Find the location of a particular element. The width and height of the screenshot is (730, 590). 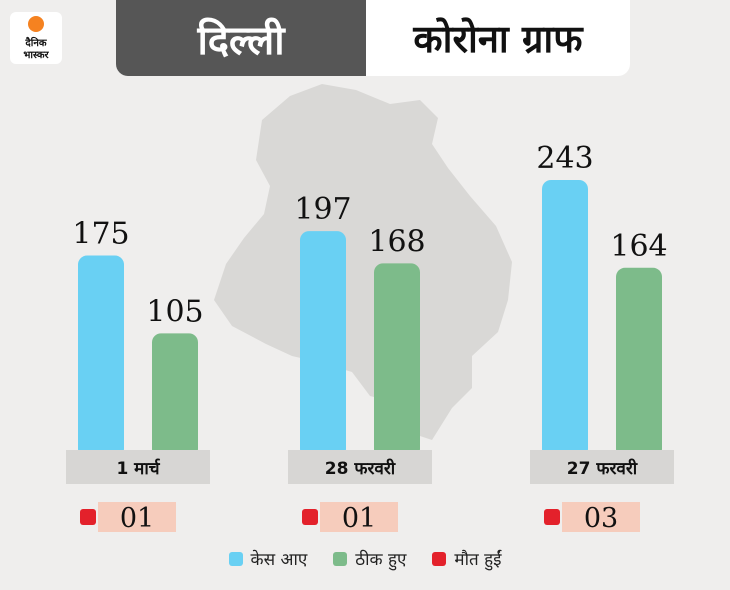

tick-label-1: 28 फरवरी is located at coordinates (360, 468).